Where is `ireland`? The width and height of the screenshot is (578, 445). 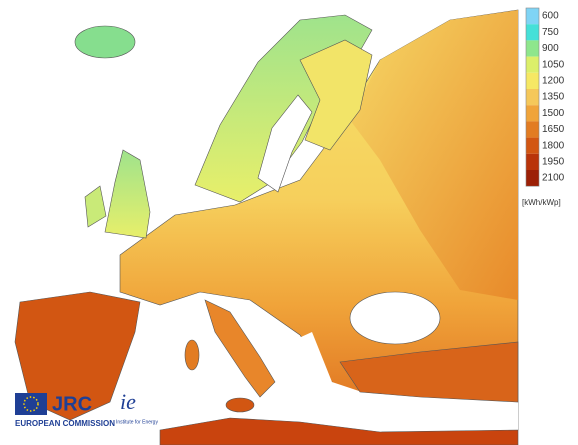
ireland is located at coordinates (95, 206).